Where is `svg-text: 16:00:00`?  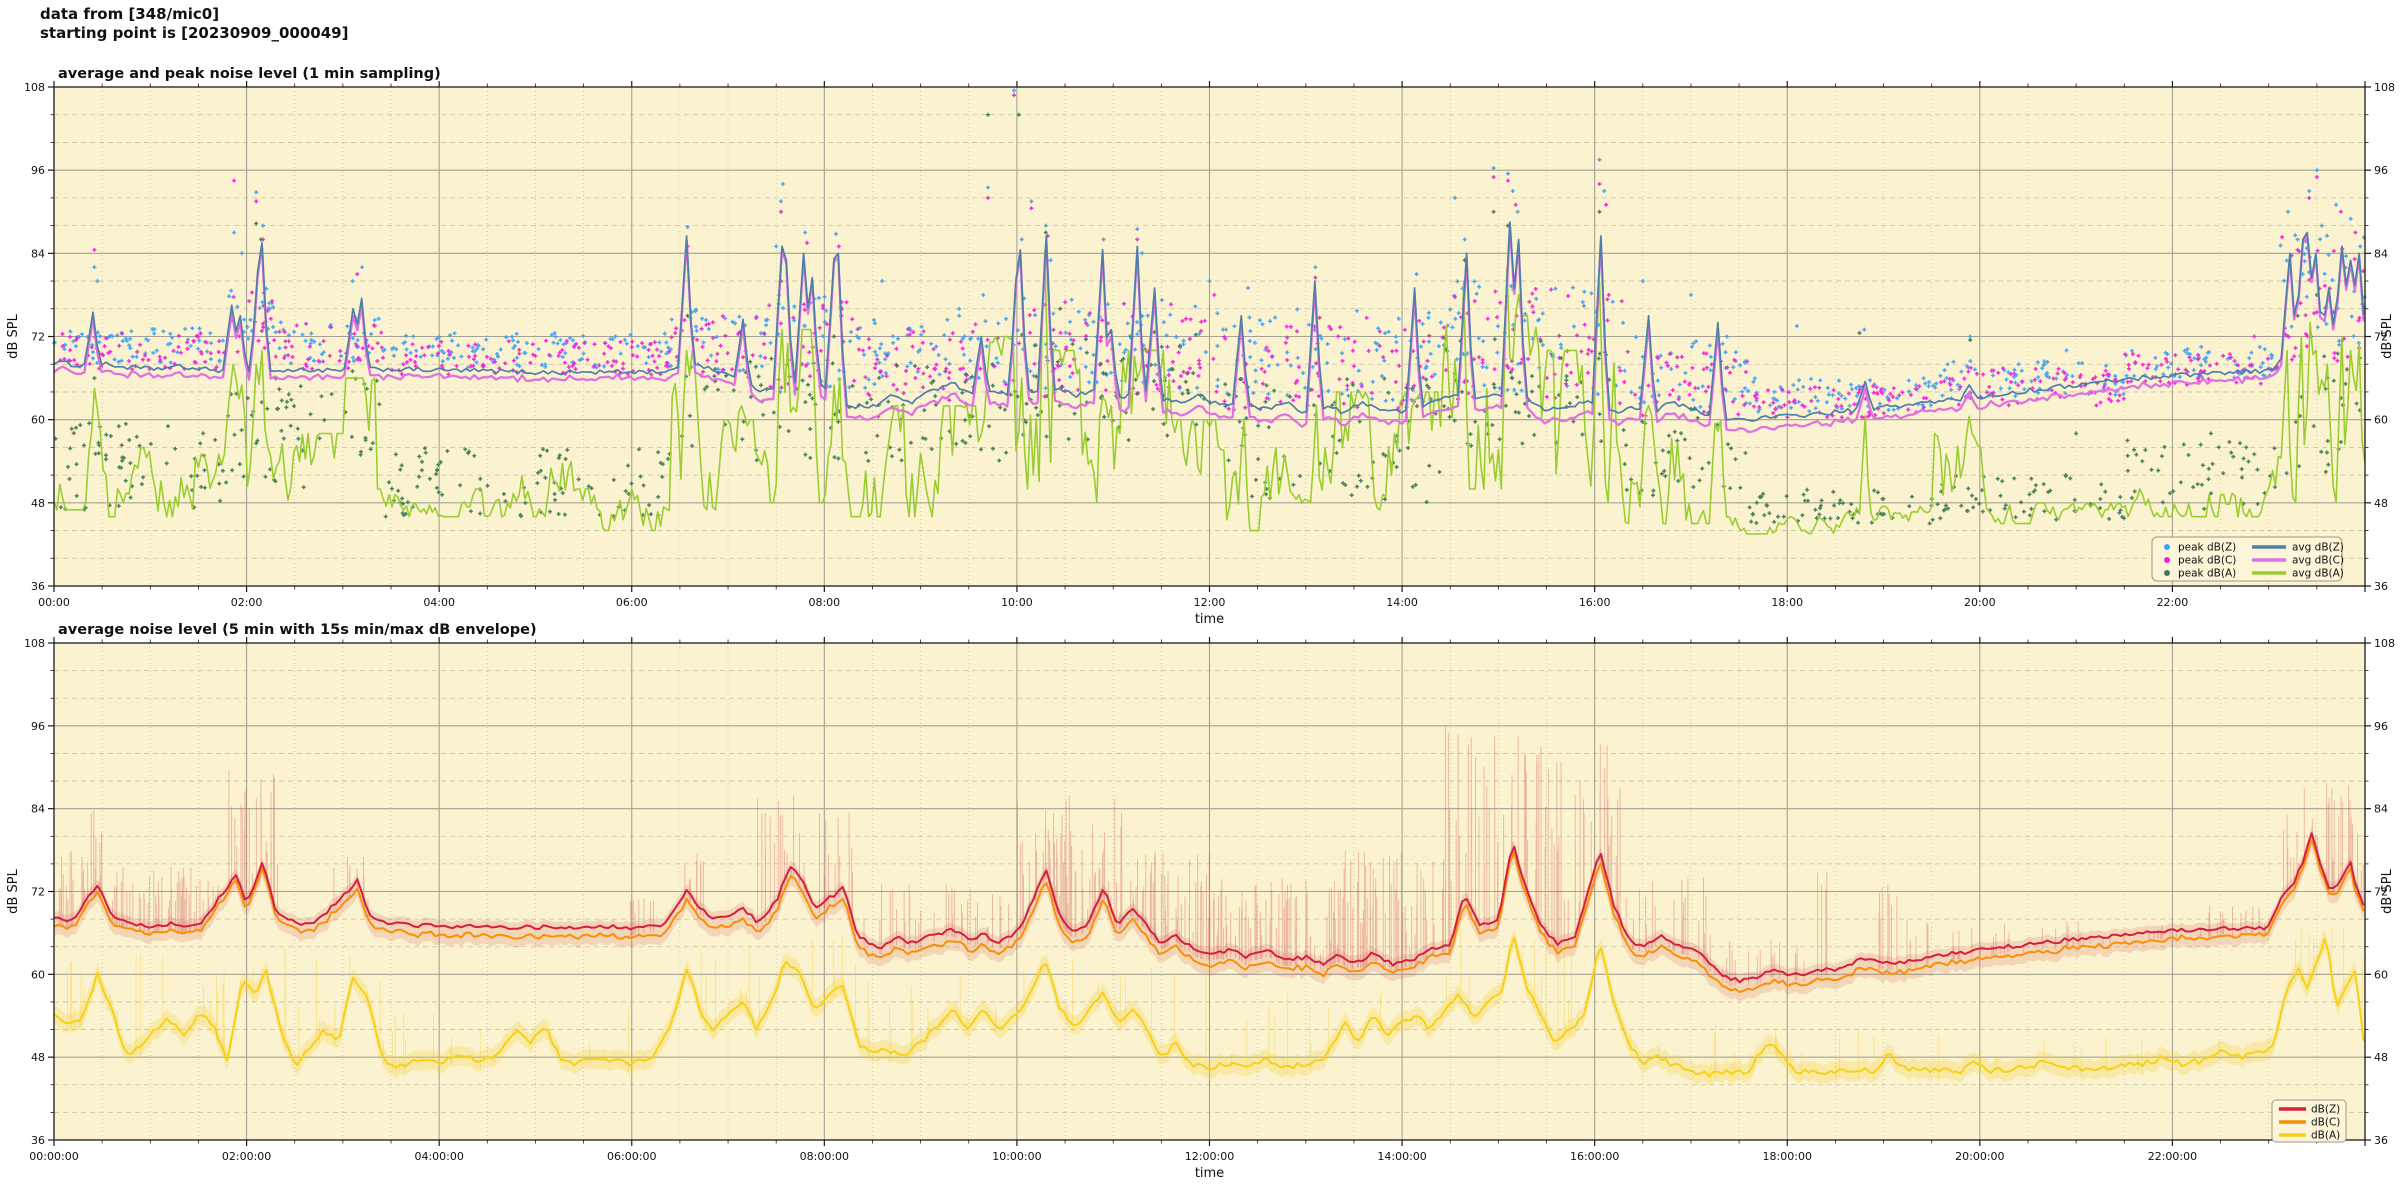
svg-text: 16:00:00 is located at coordinates (1594, 1156).